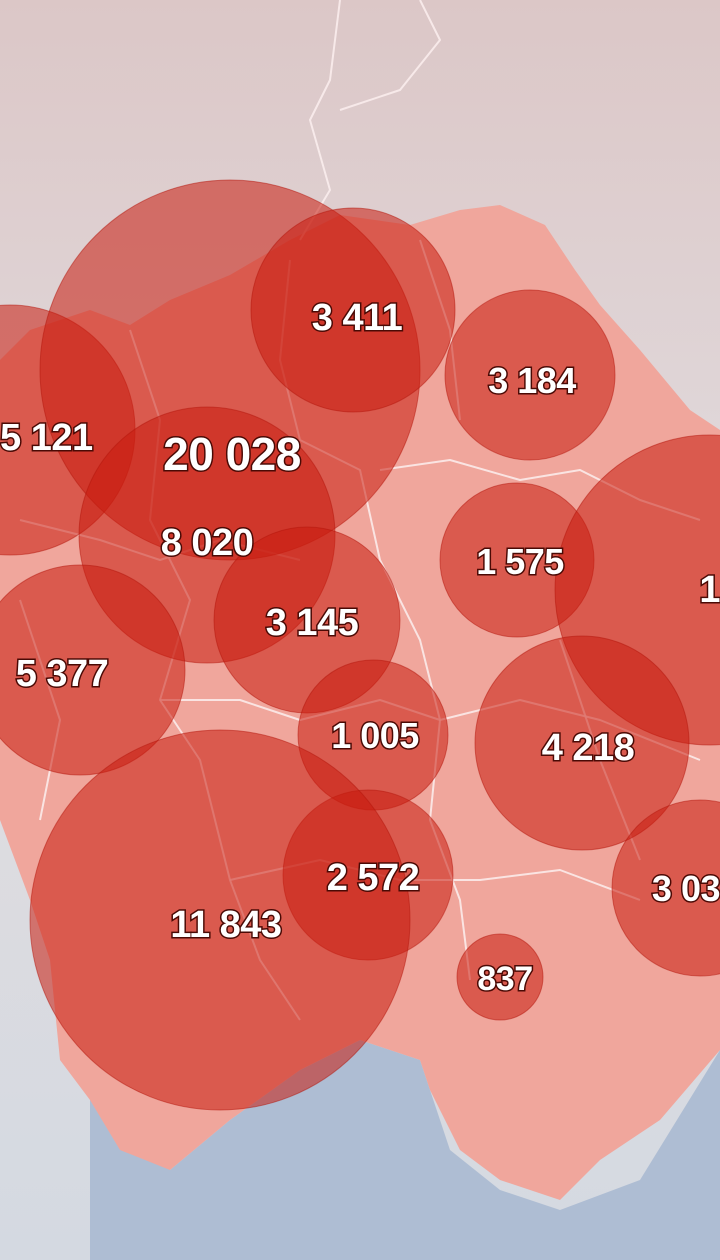 The image size is (720, 1260). I want to click on region-circle-zaporizhzhia, so click(665, 888).